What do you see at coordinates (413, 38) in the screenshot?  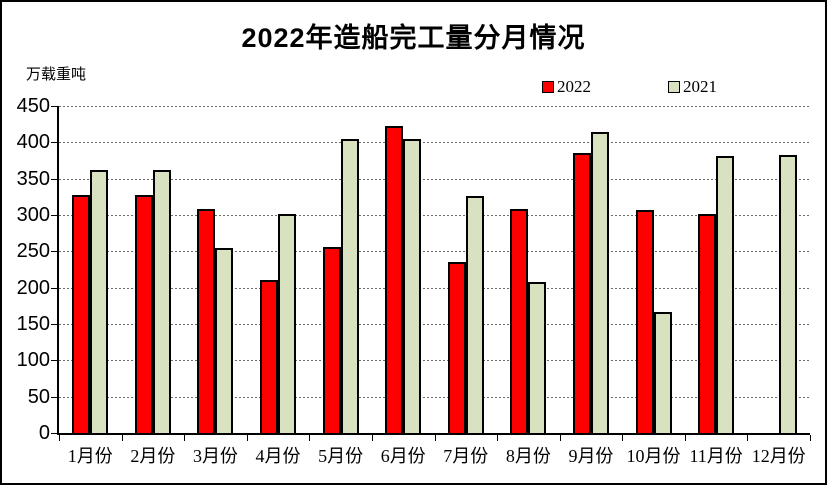 I see `chart-title: 2022年造船完工量分月情况` at bounding box center [413, 38].